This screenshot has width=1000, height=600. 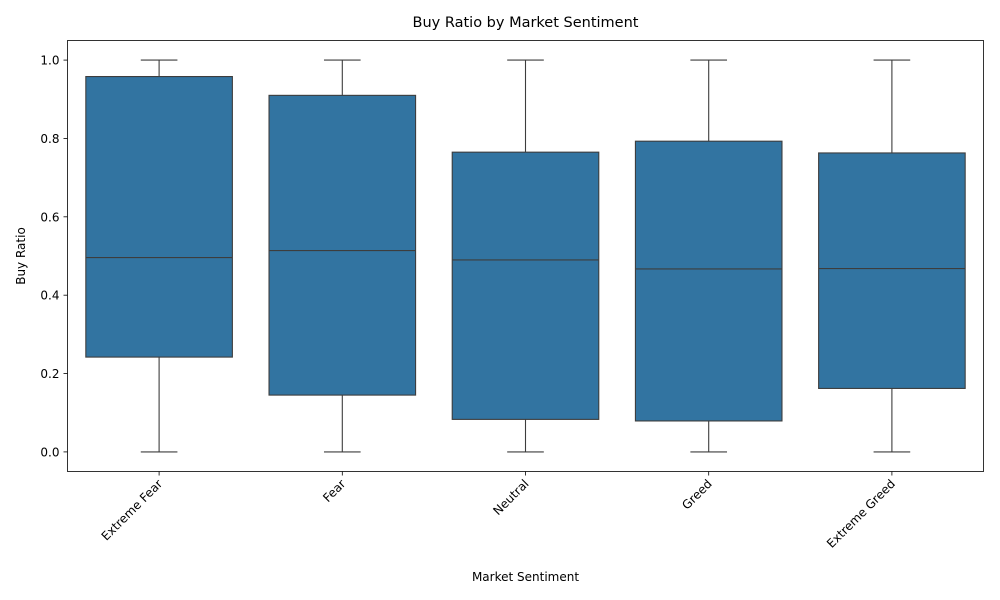 I want to click on y-axis-label: Buy Ratio, so click(x=21, y=256).